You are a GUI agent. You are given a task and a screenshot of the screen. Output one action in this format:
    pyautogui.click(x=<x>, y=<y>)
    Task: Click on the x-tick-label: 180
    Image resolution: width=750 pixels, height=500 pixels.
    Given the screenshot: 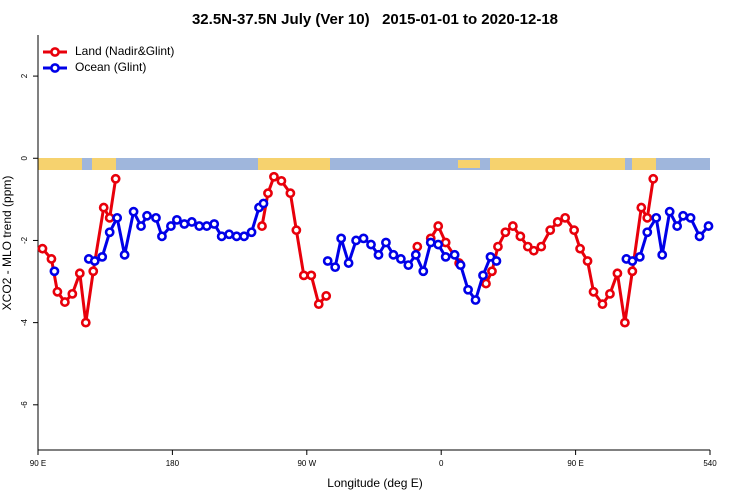 What is the action you would take?
    pyautogui.click(x=173, y=463)
    